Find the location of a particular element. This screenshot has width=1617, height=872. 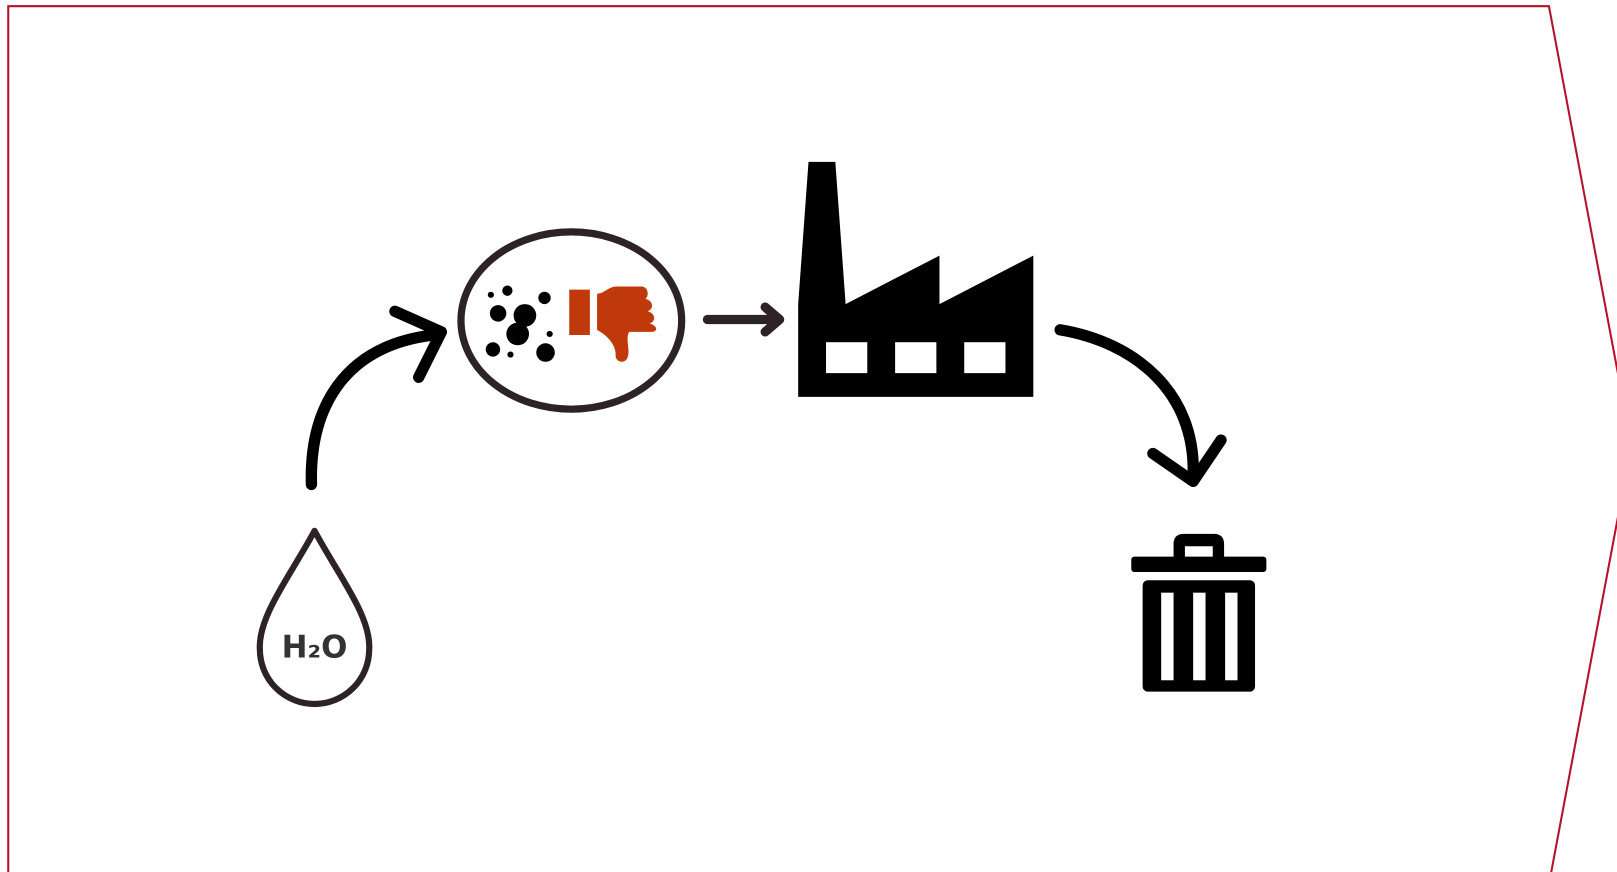

arrow-factory-to-trash is located at coordinates (1140, 406).